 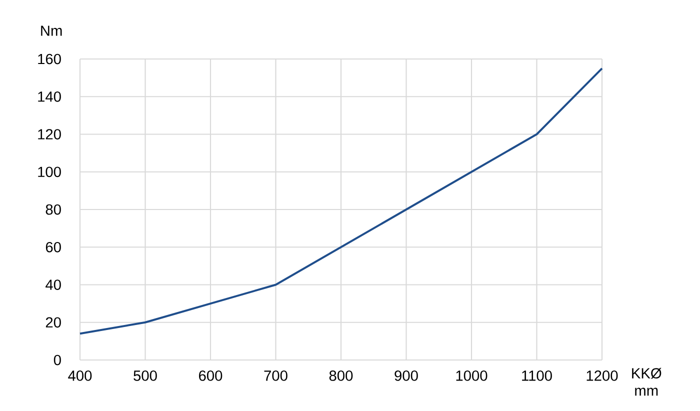 I want to click on x-tick-label: 500, so click(x=145, y=375).